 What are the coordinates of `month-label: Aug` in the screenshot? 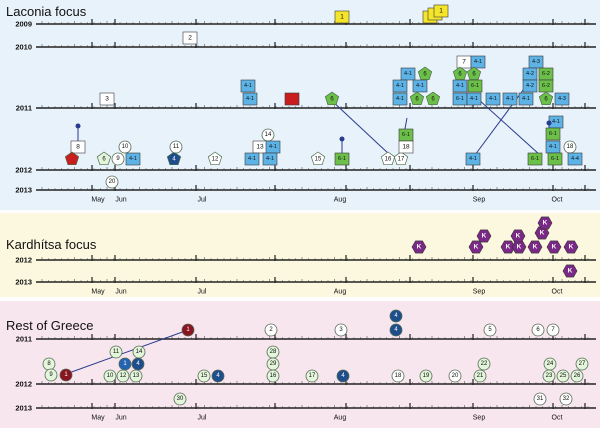 It's located at (340, 418).